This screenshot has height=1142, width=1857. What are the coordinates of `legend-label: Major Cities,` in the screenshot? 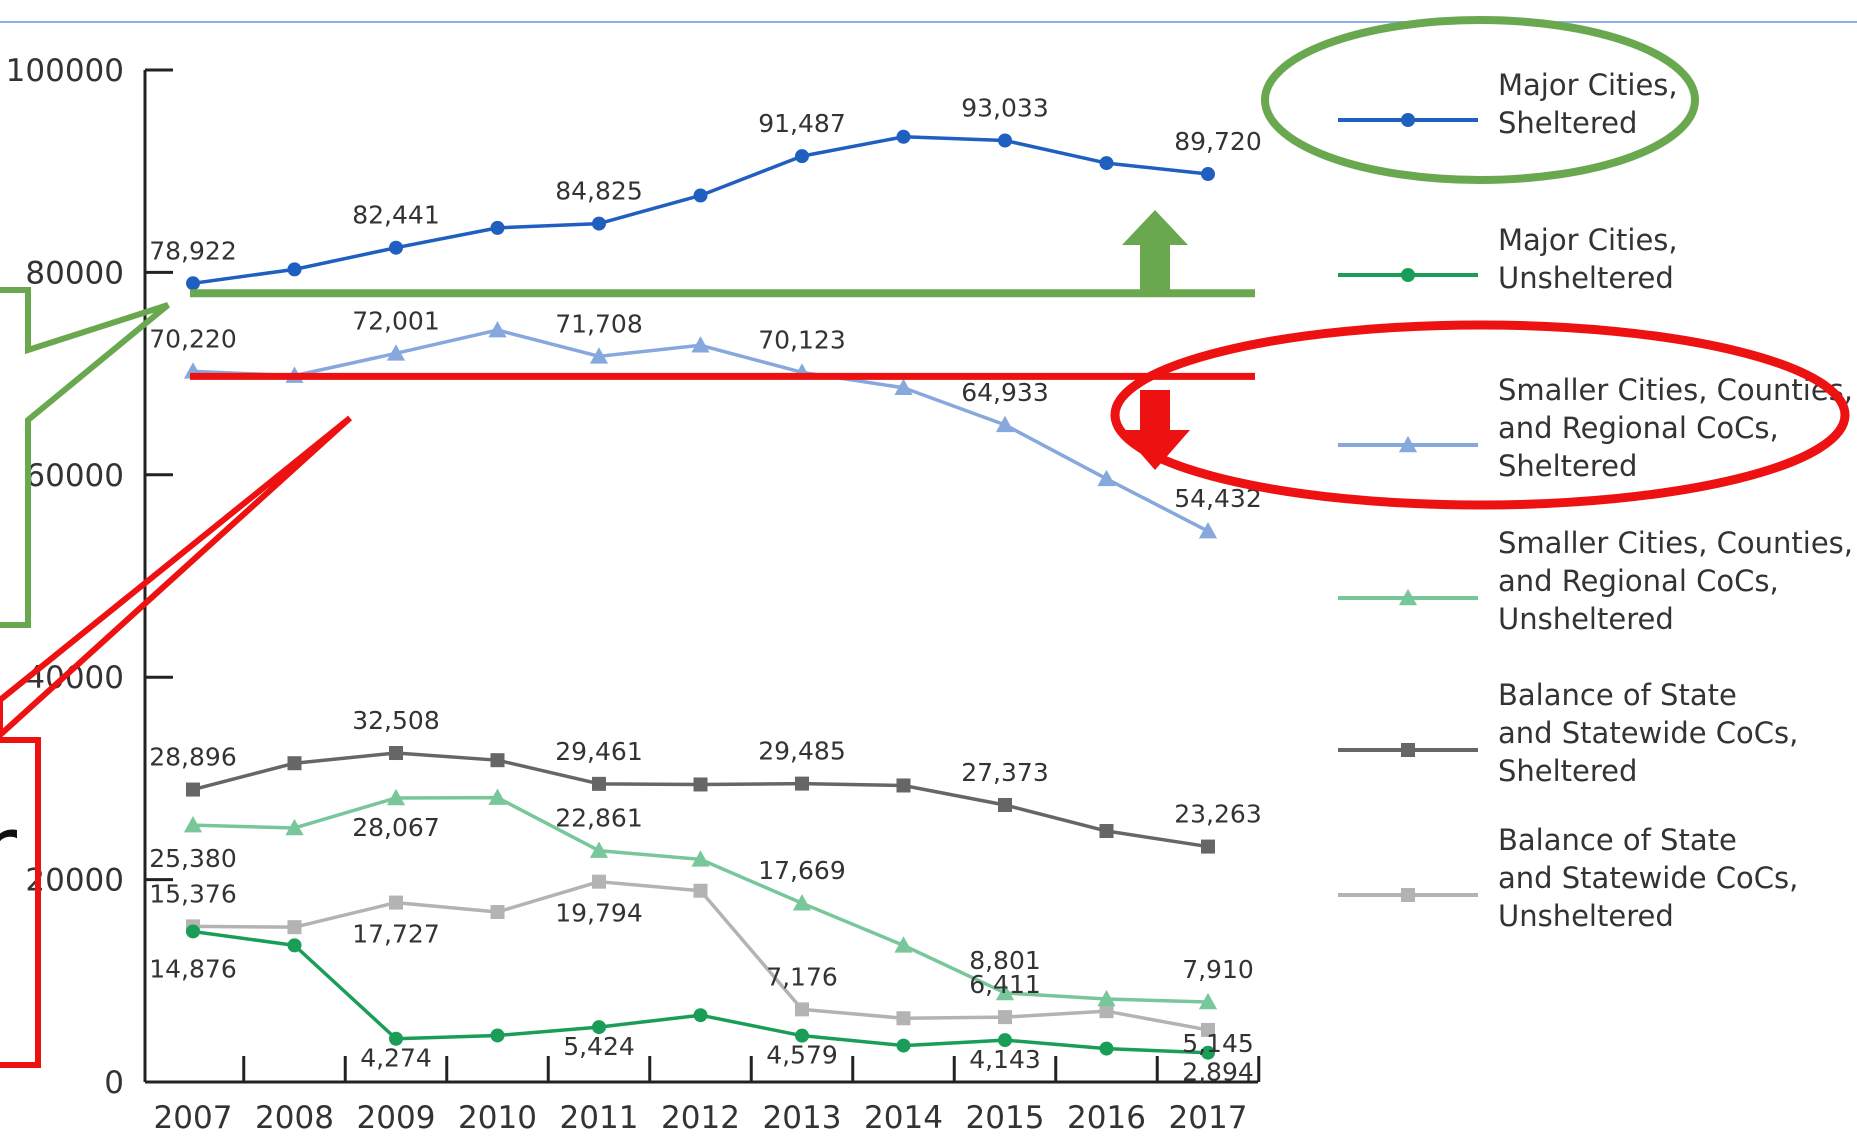 It's located at (1588, 240).